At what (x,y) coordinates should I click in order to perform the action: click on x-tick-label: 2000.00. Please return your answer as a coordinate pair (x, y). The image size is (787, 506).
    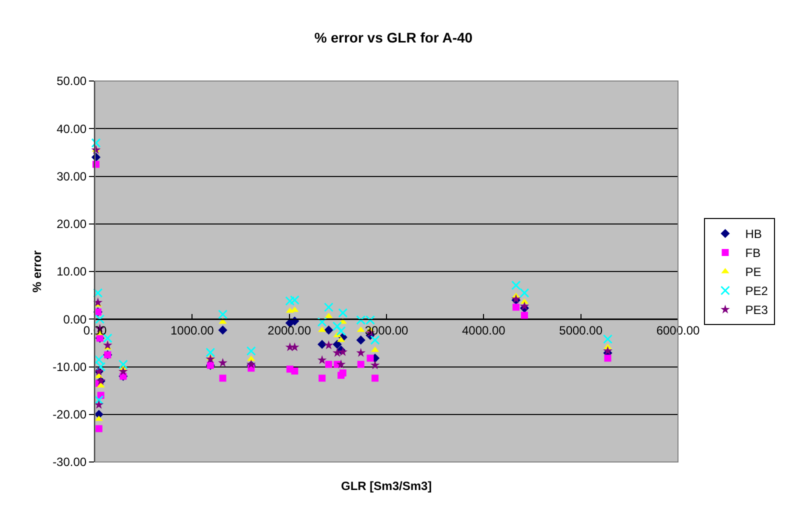
    Looking at the image, I should click on (290, 331).